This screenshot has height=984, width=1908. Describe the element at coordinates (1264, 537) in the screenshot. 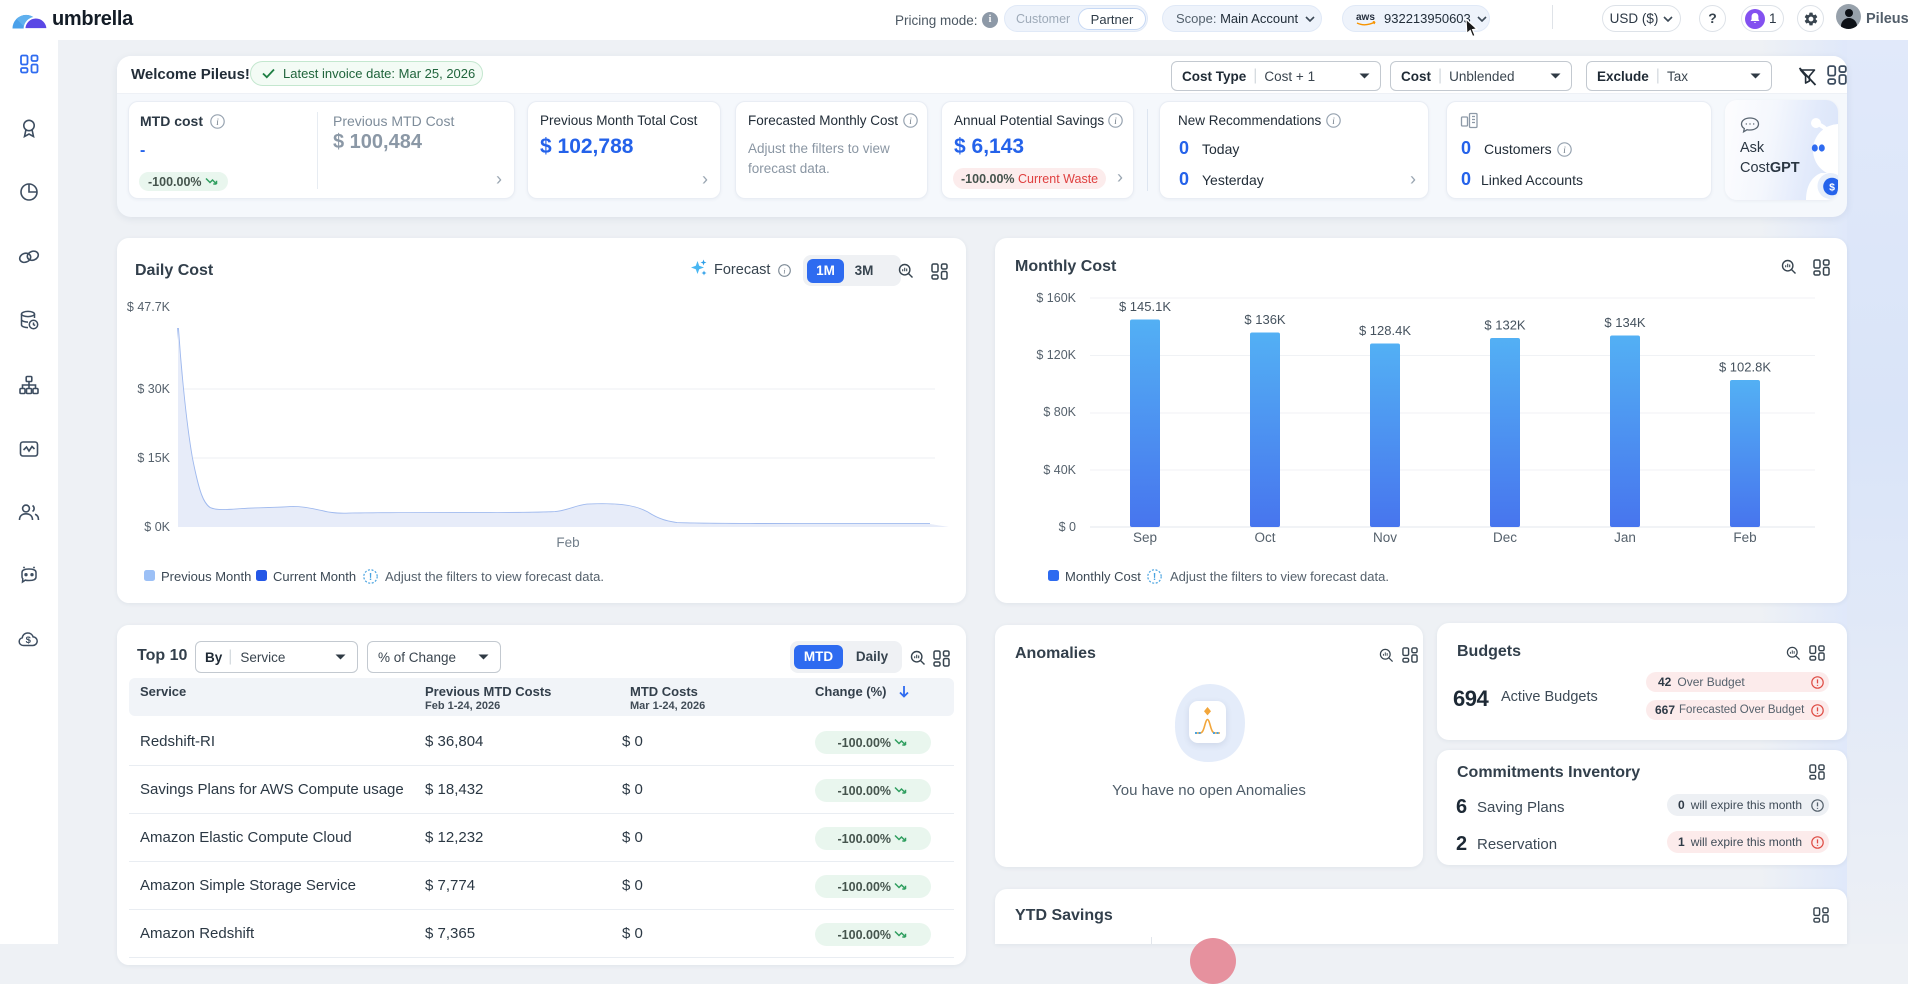

I see `svg-text: Oct` at that location.